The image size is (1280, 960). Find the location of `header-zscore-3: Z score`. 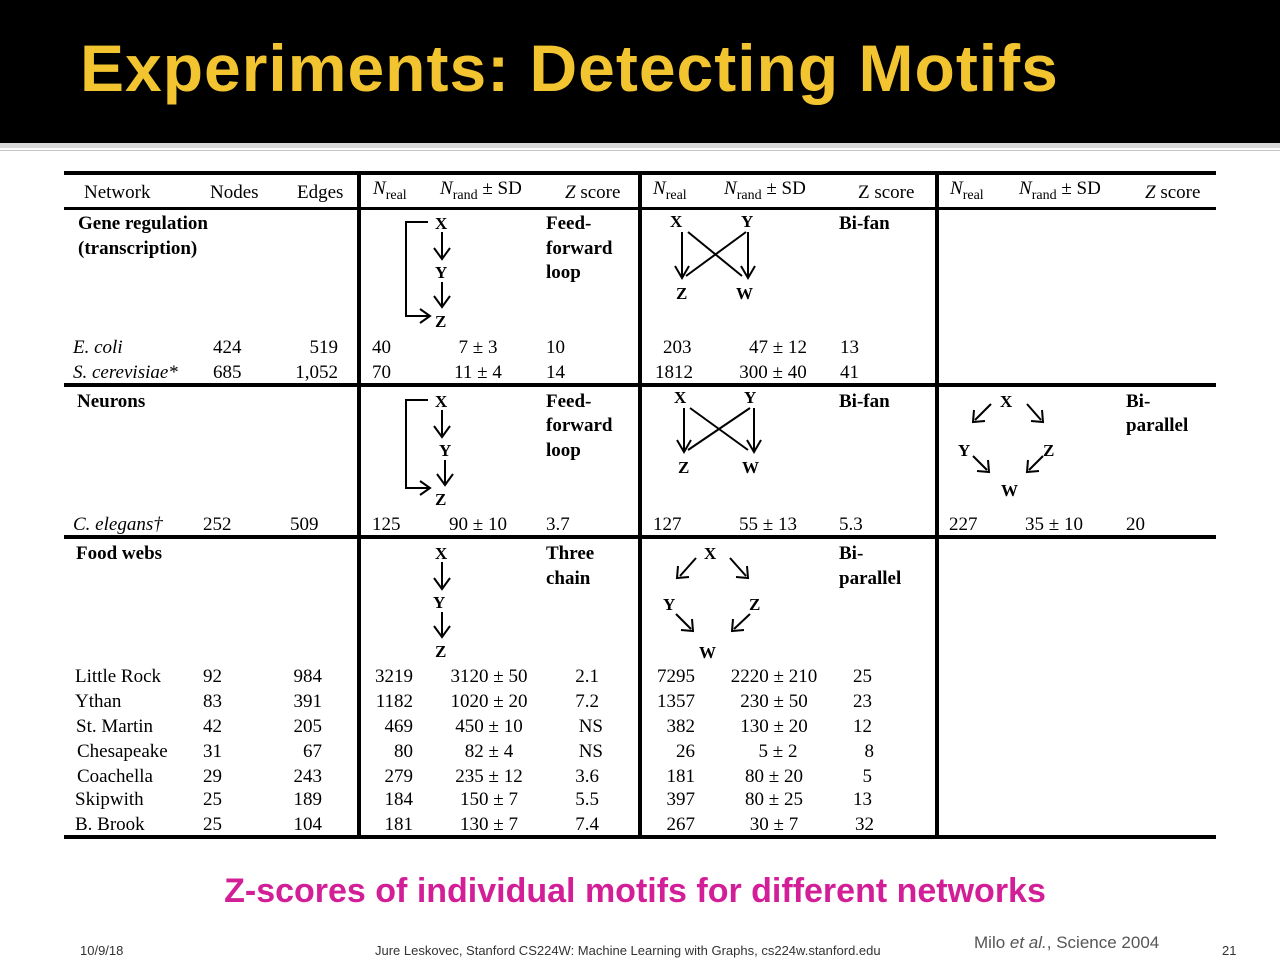

header-zscore-3: Z score is located at coordinates (1173, 192).